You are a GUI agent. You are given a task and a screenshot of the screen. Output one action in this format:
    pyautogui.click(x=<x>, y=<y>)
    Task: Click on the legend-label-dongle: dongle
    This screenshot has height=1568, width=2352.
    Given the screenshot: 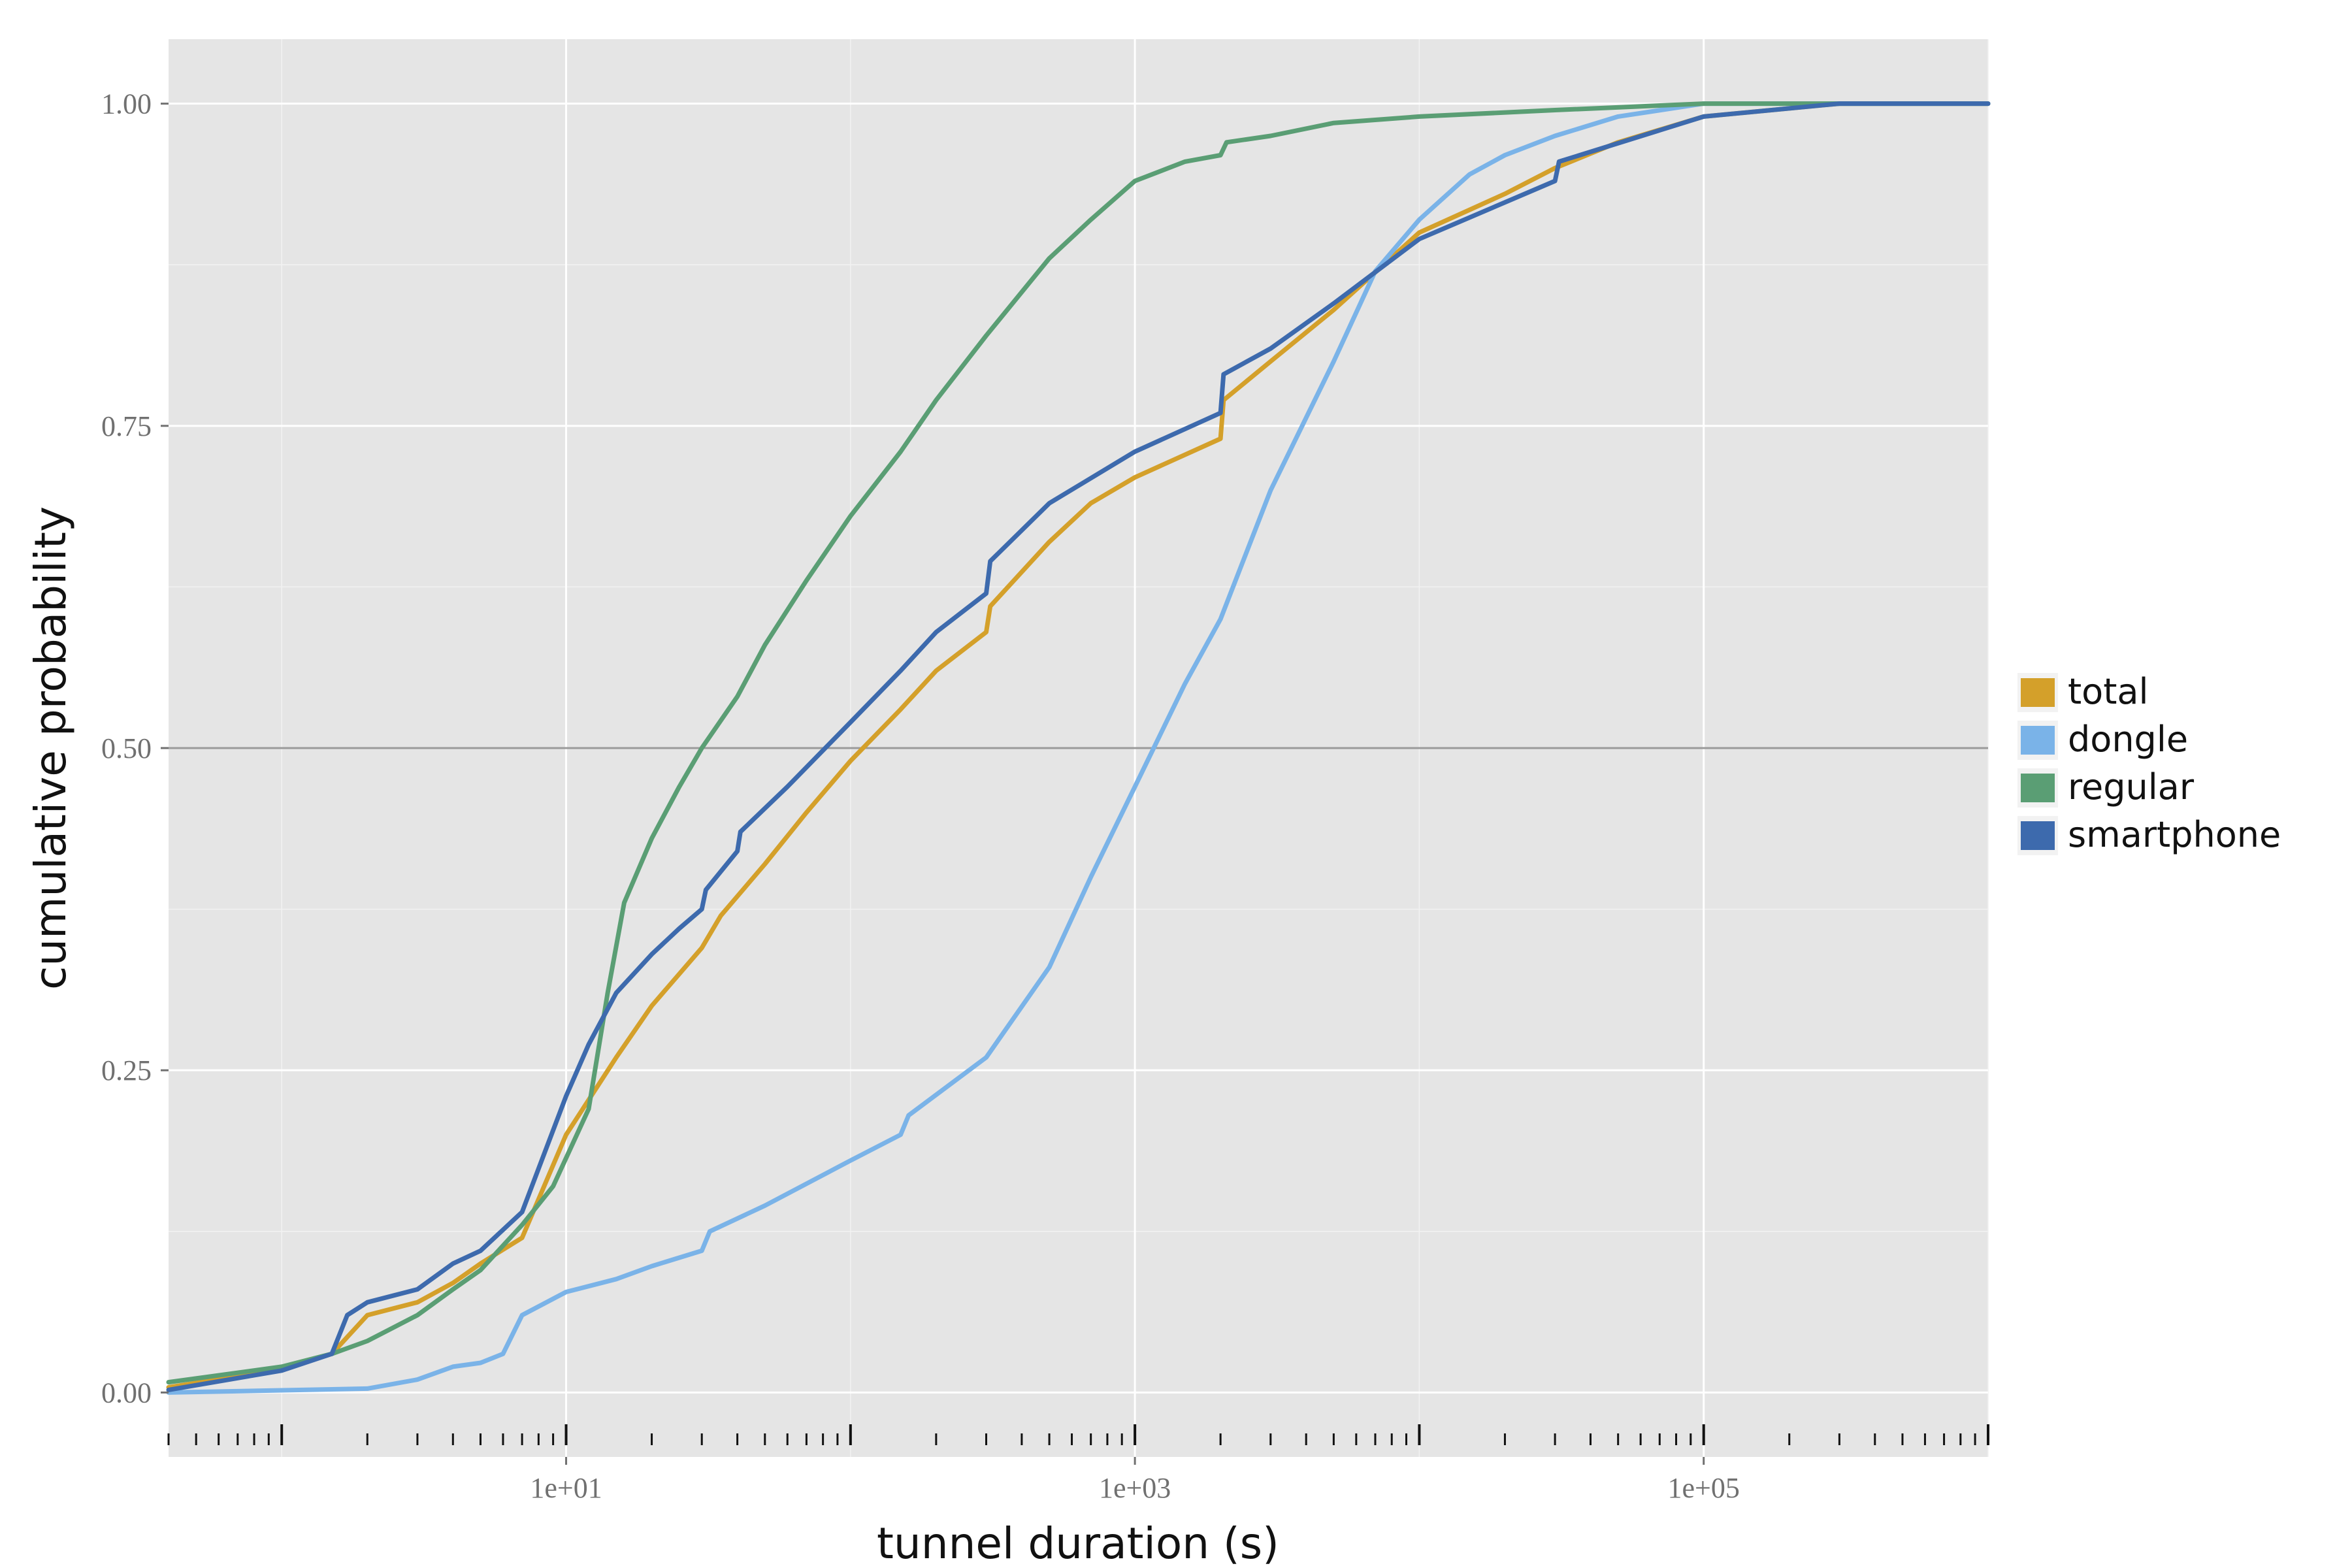 What is the action you would take?
    pyautogui.click(x=2128, y=739)
    